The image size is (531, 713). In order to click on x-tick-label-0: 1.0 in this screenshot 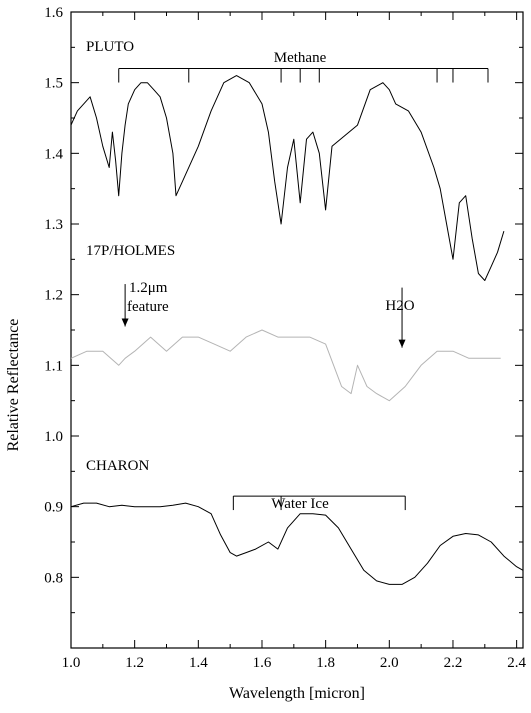, I will do `click(71, 663)`.